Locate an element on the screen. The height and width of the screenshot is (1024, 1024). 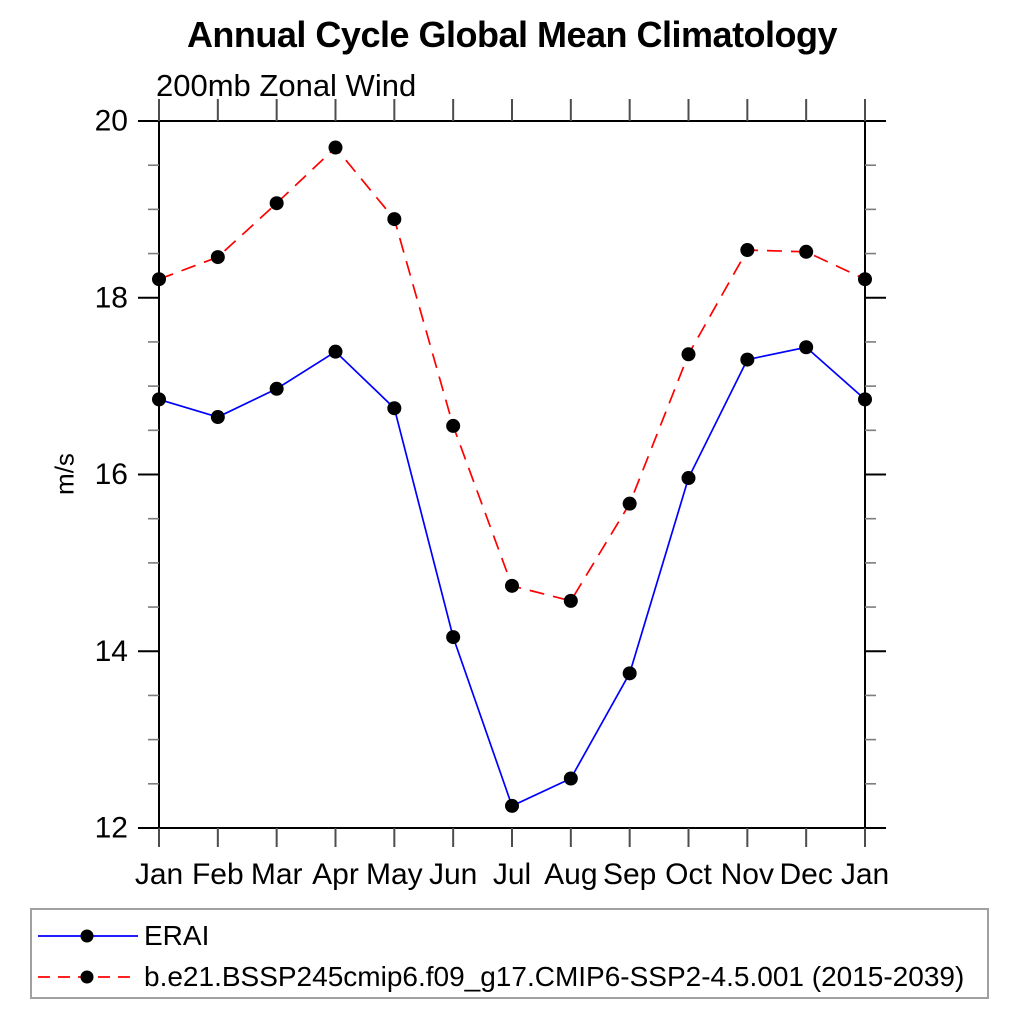
x-tick-label: Sep is located at coordinates (629, 874).